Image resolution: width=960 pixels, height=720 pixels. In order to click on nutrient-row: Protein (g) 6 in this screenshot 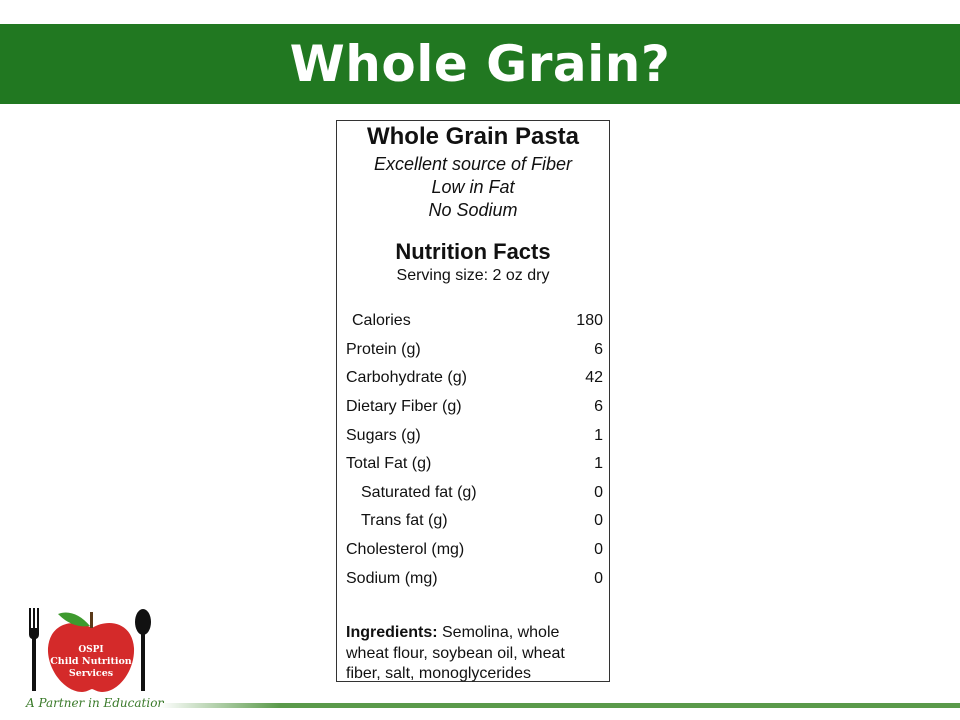, I will do `click(474, 350)`.